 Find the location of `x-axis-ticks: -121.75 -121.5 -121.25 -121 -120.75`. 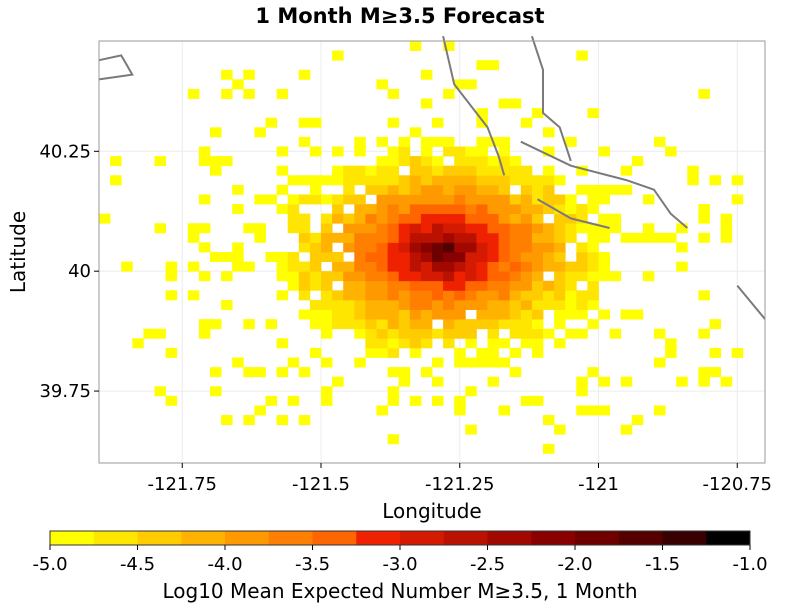

x-axis-ticks: -121.75 -121.5 -121.25 -121 -120.75 is located at coordinates (460, 479).